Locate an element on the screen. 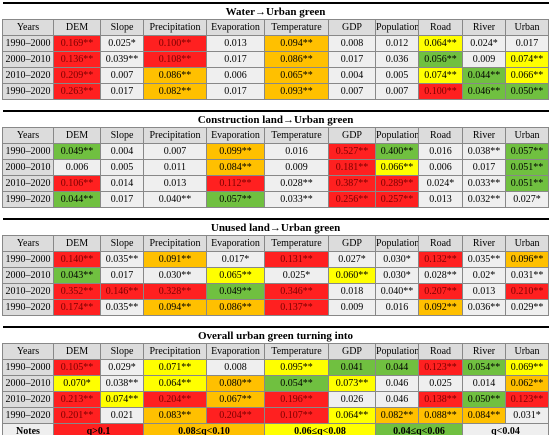 This screenshot has height=435, width=550. value-cell: 0.263** is located at coordinates (77, 91).